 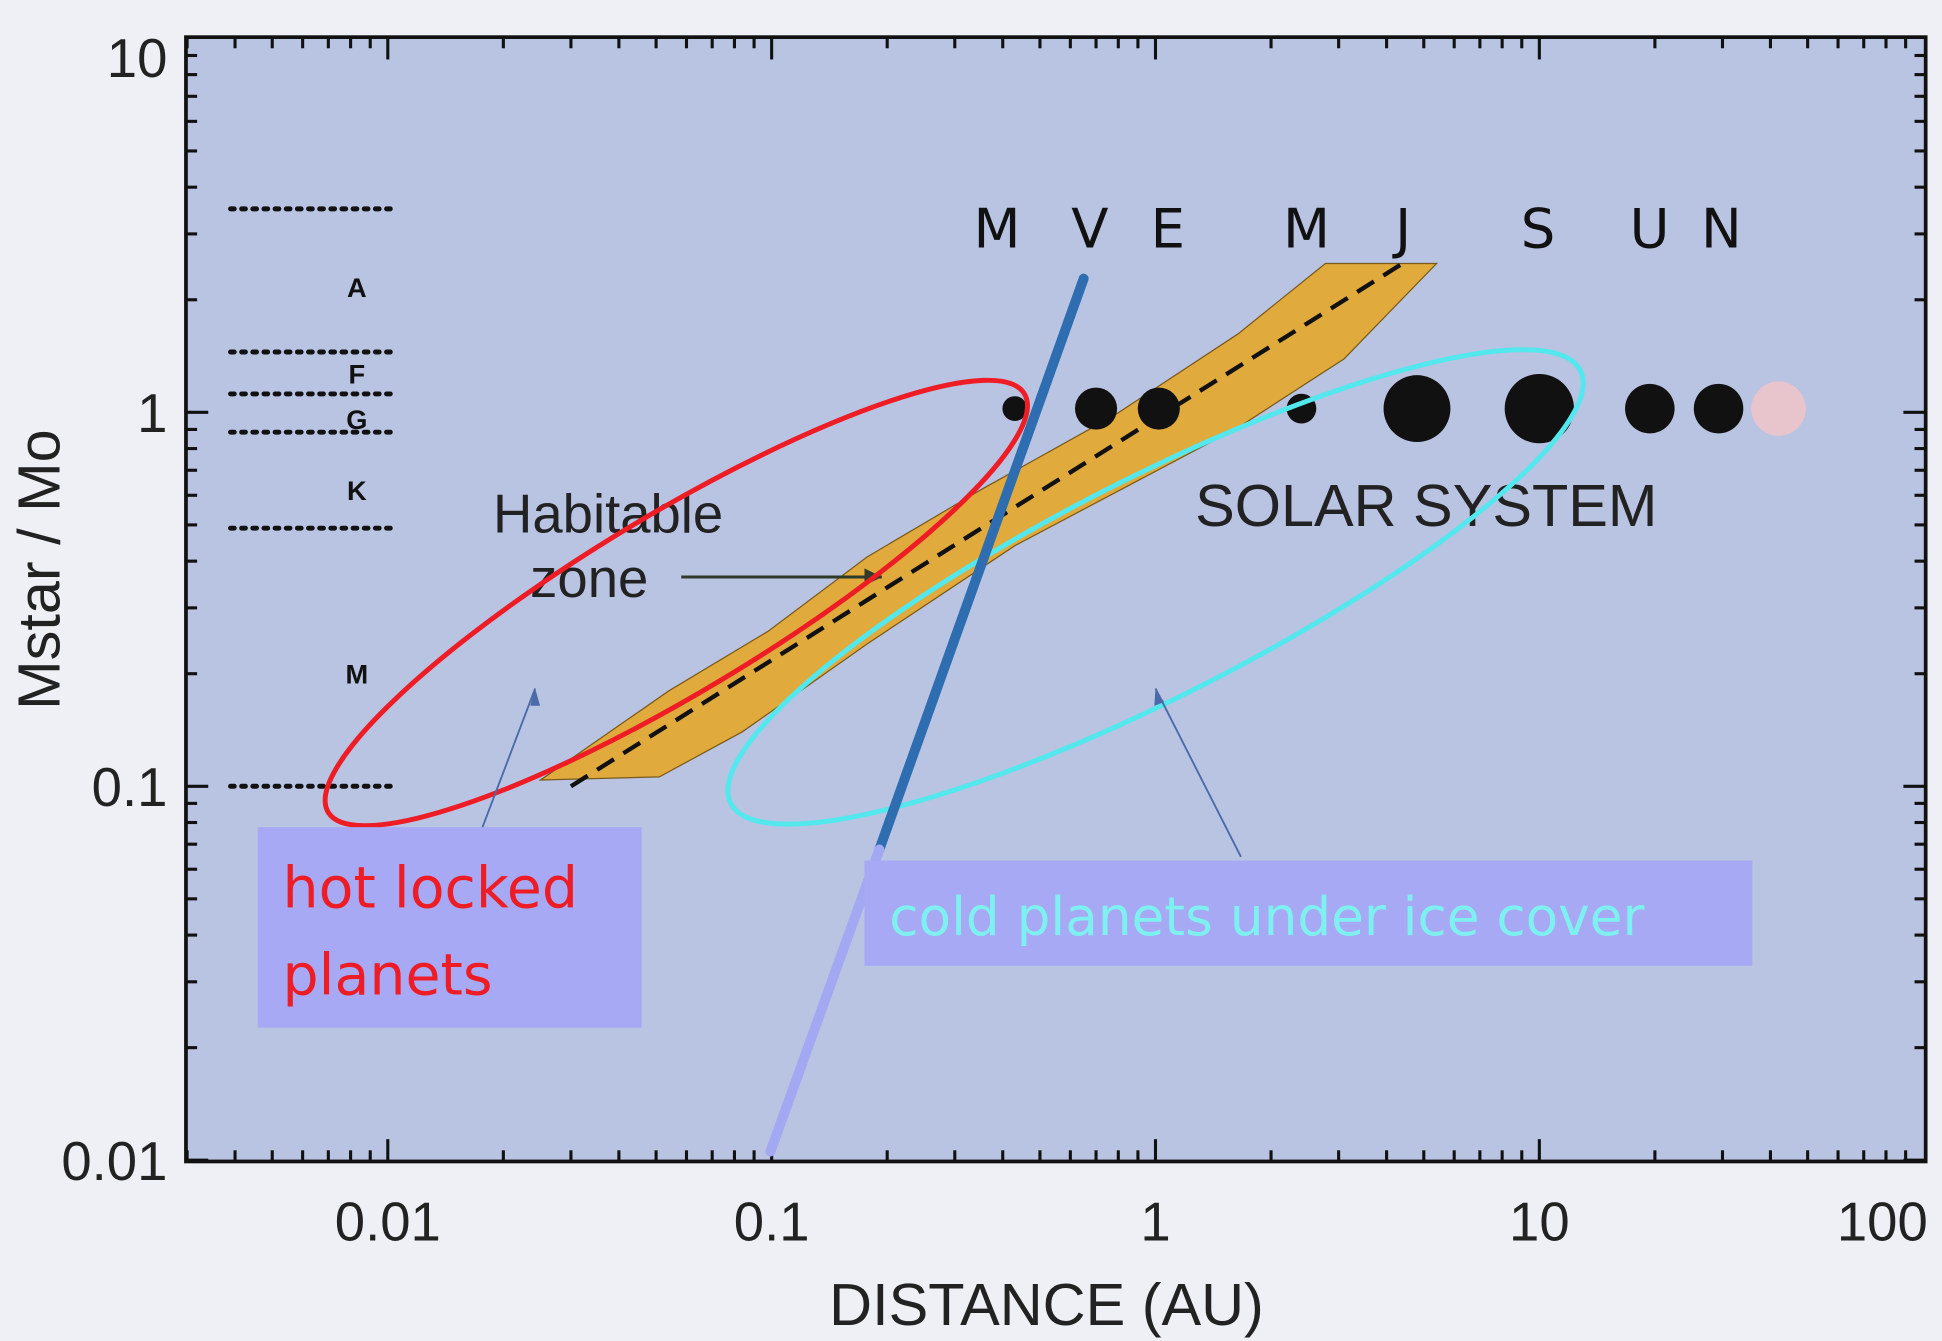 I want to click on stellar-type-label: M, so click(x=356, y=674).